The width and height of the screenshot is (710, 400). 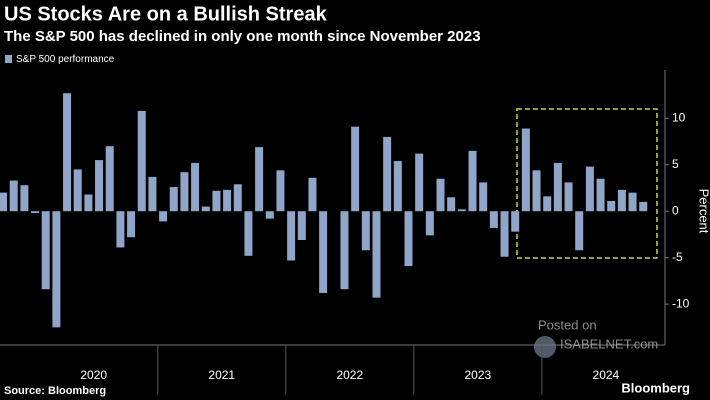 I want to click on legend-swatch, so click(x=8, y=59).